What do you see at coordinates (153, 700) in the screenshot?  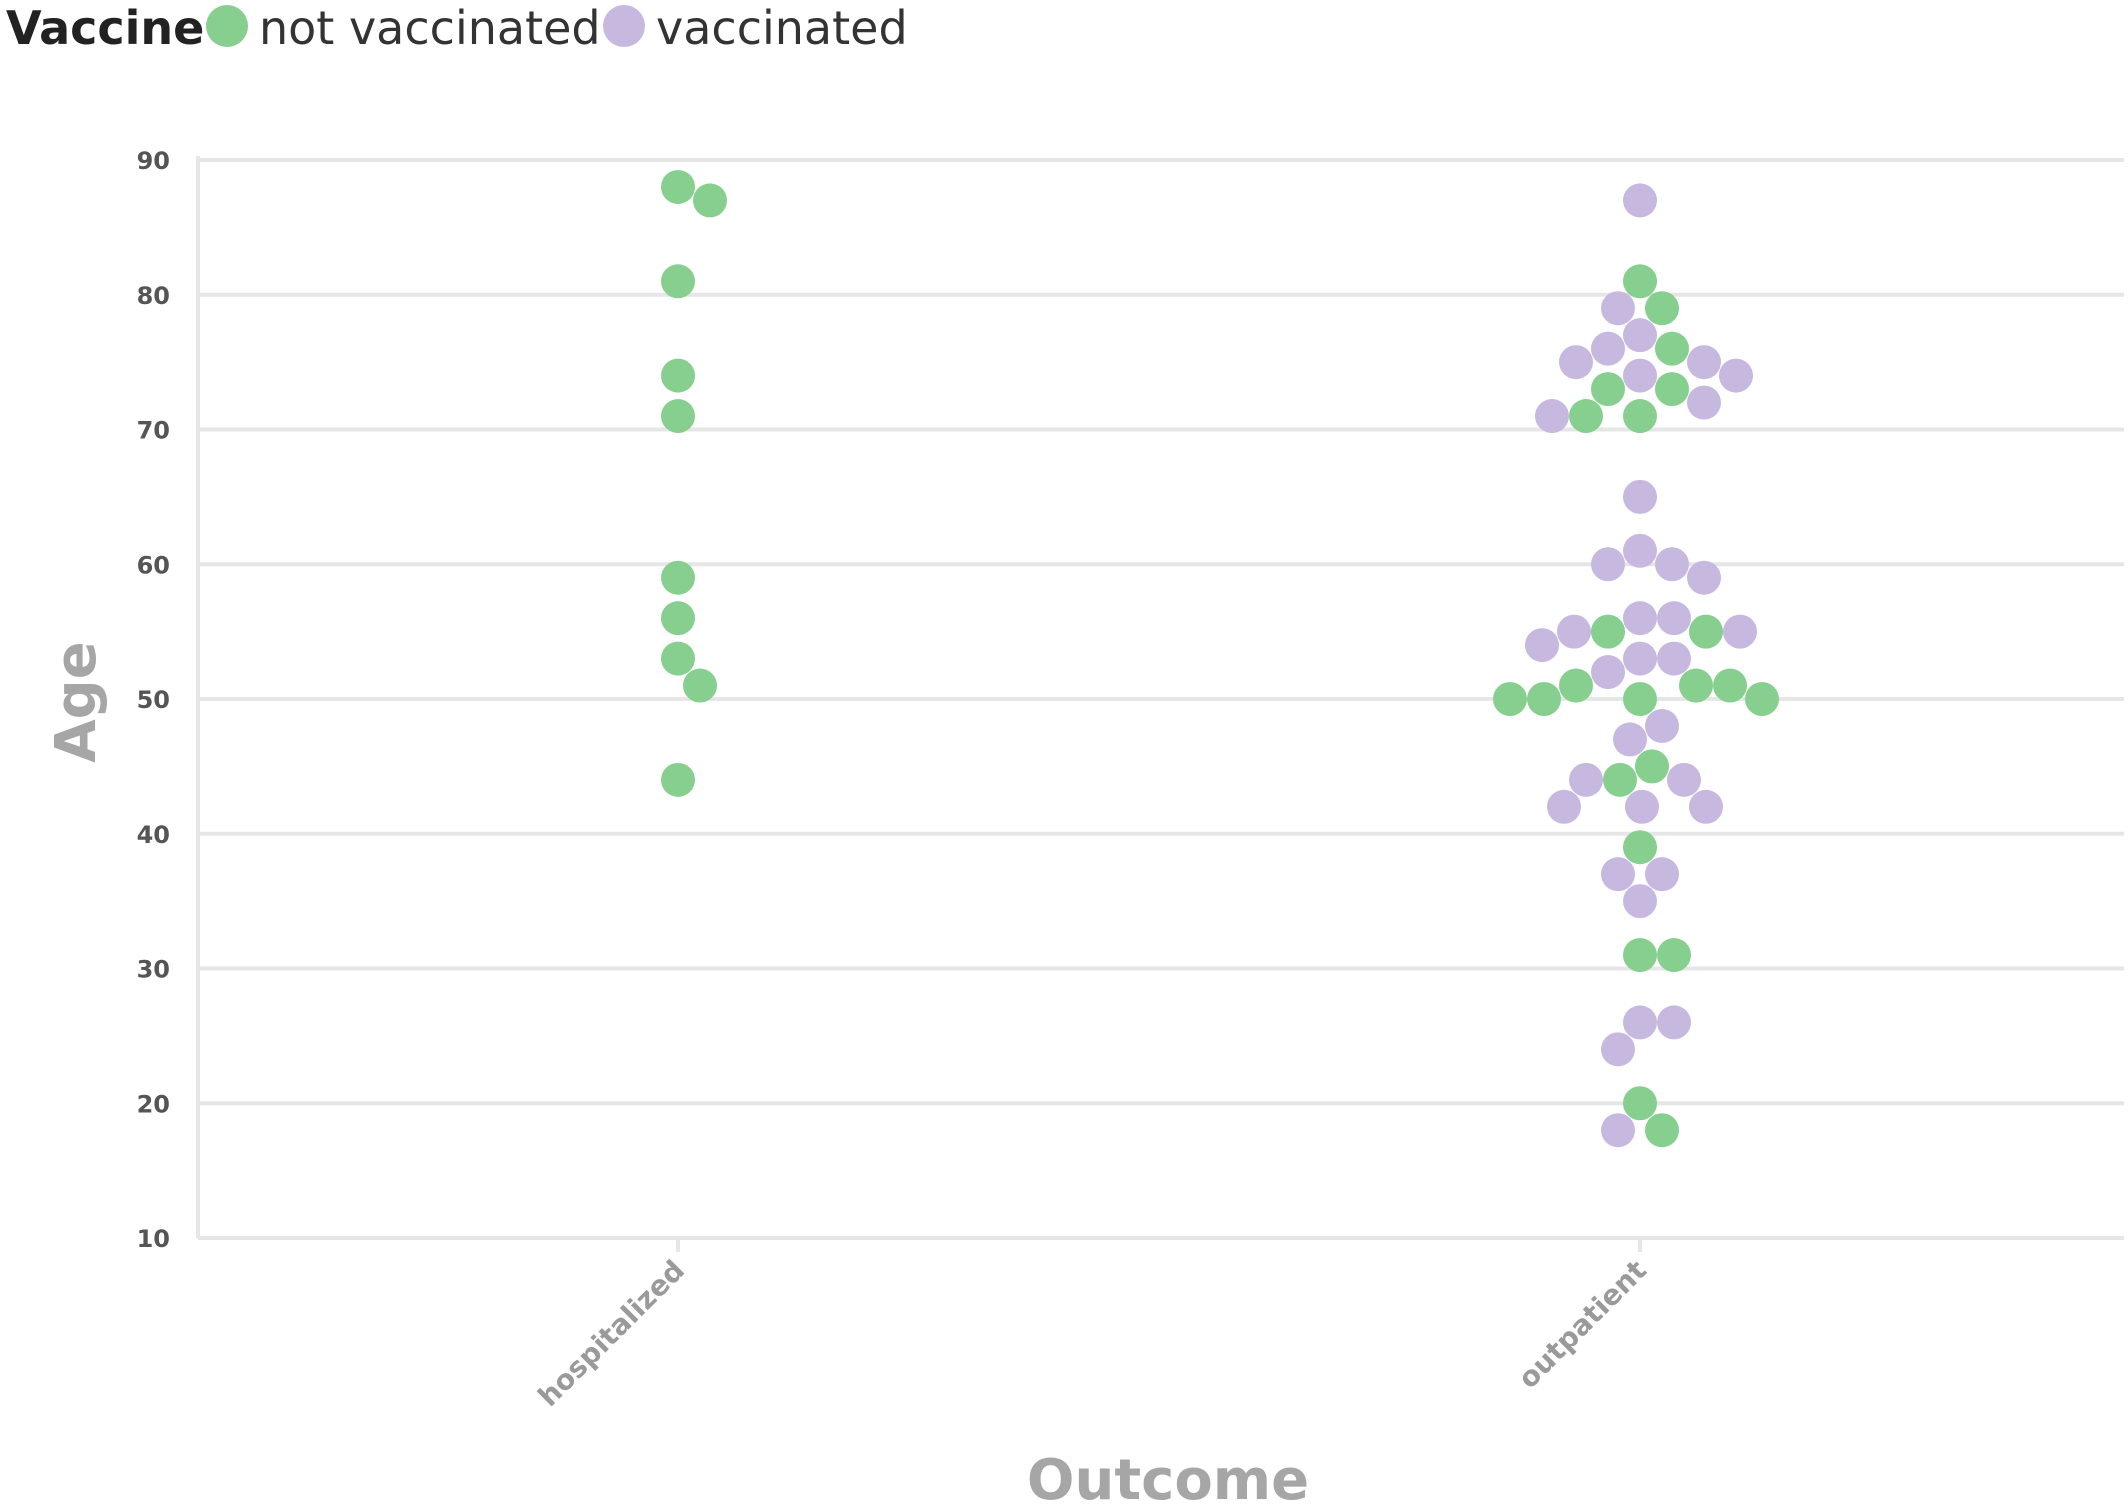 I see `y-tick-label: 50` at bounding box center [153, 700].